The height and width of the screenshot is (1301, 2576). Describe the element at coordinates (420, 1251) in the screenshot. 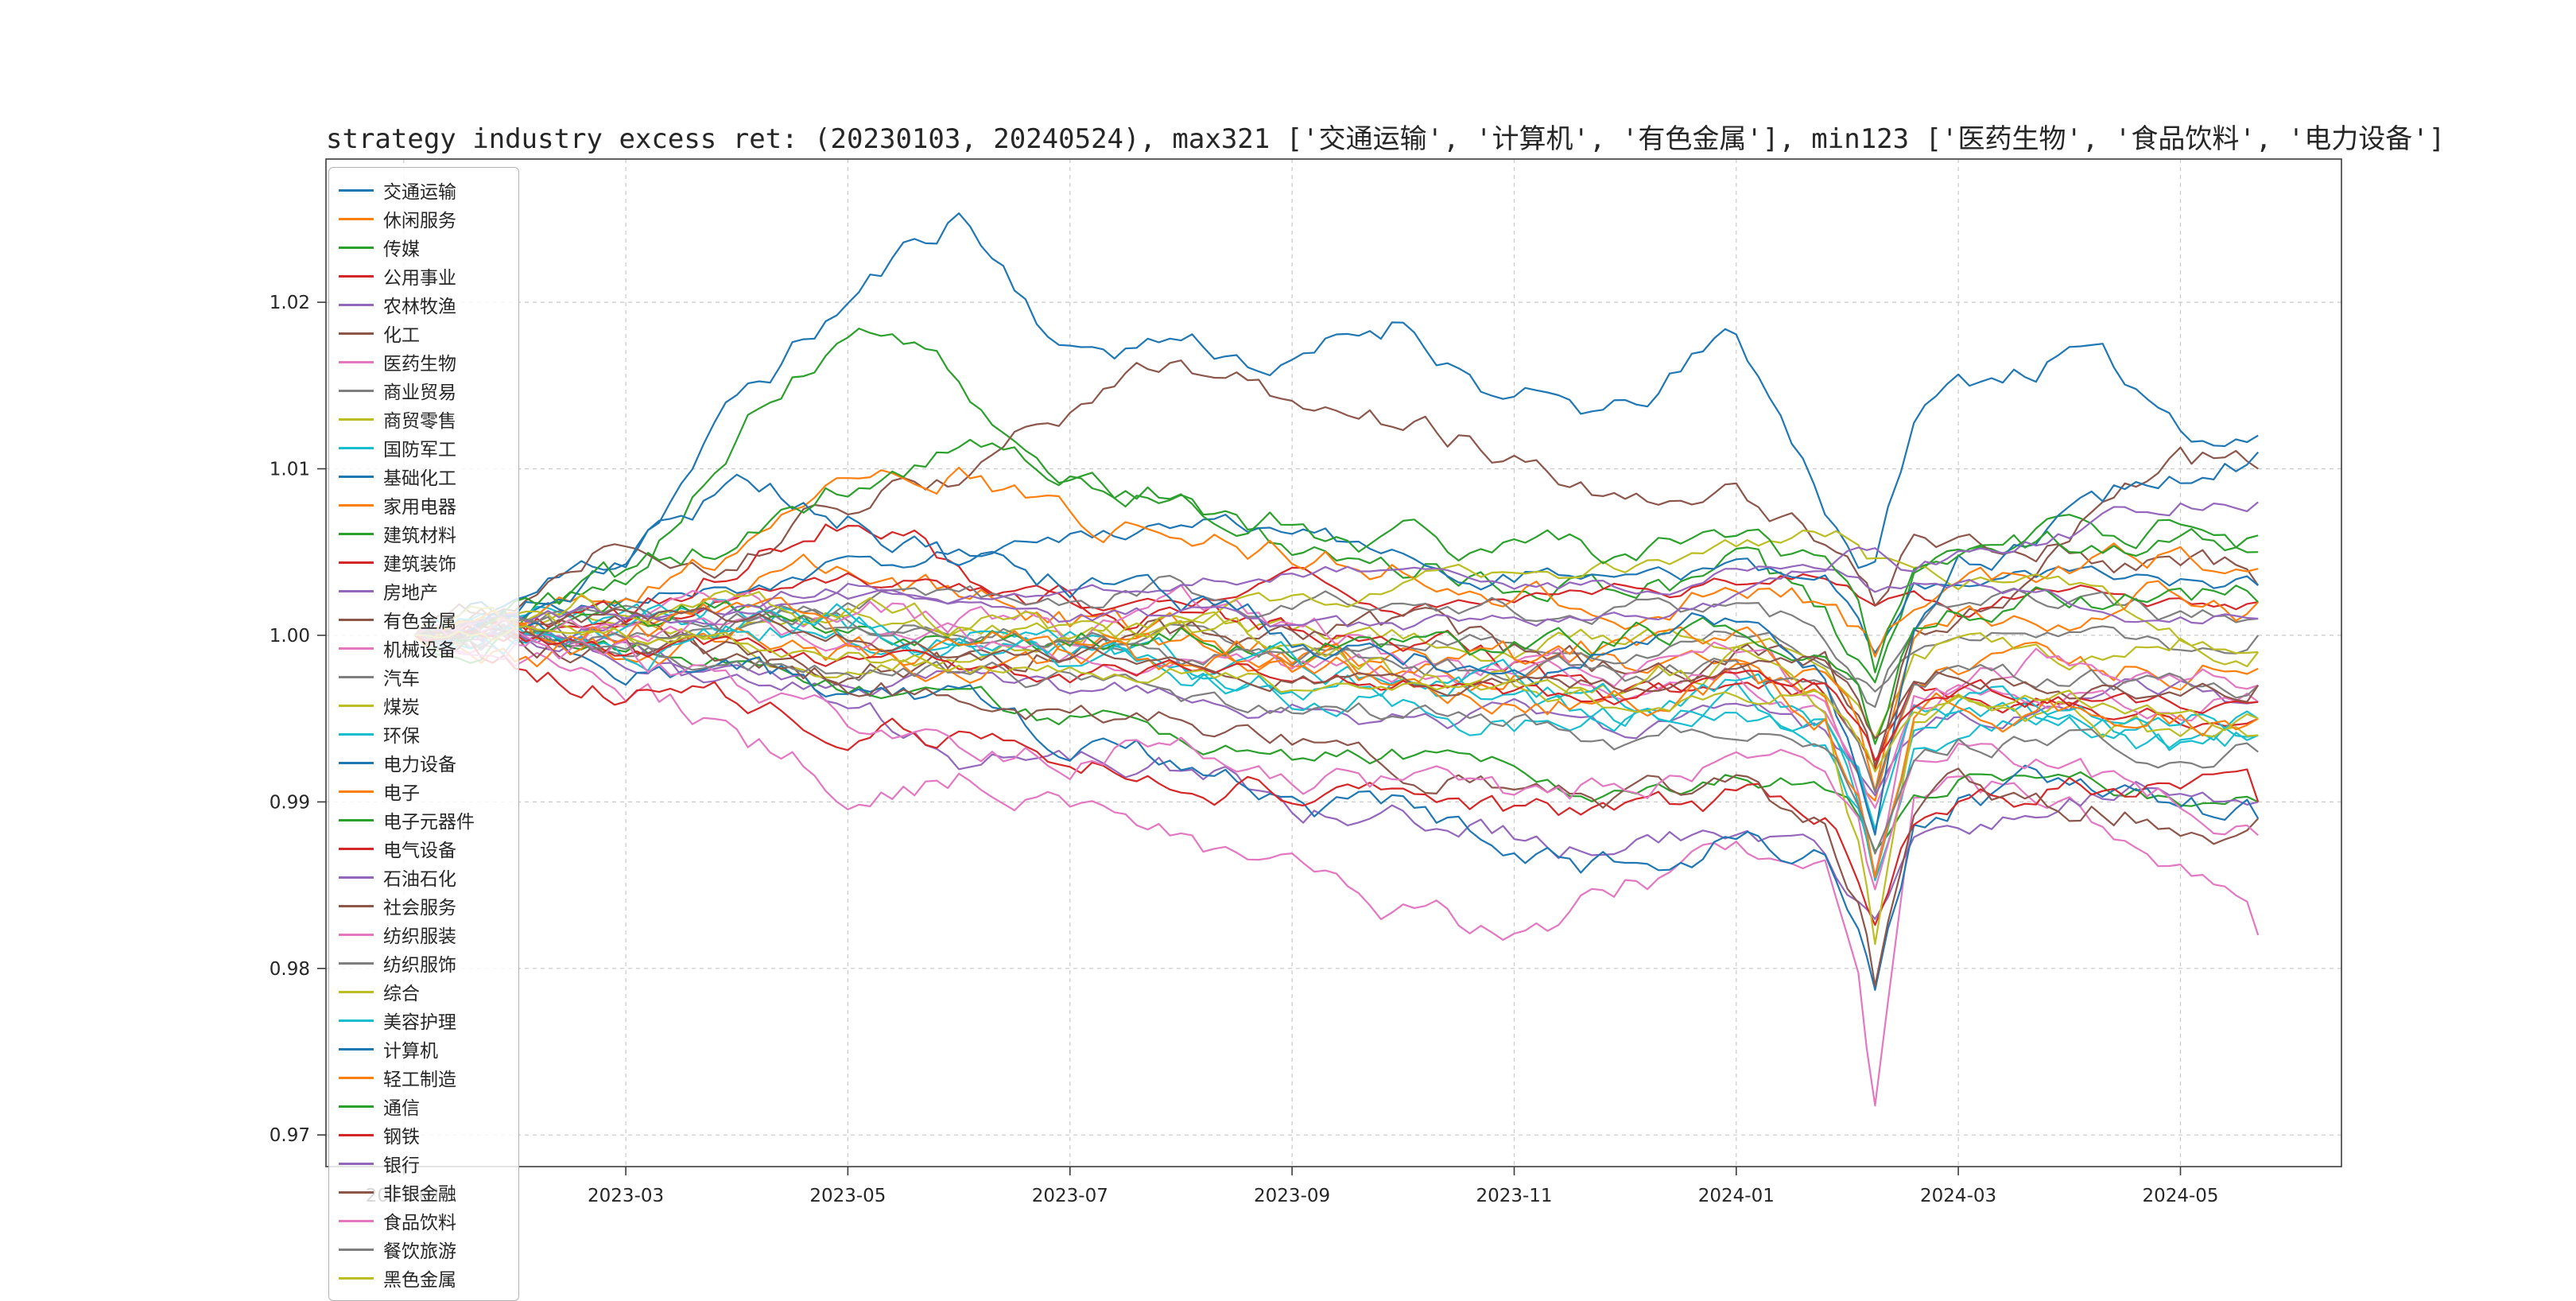

I see `legend-label: 餐饮旅游` at that location.